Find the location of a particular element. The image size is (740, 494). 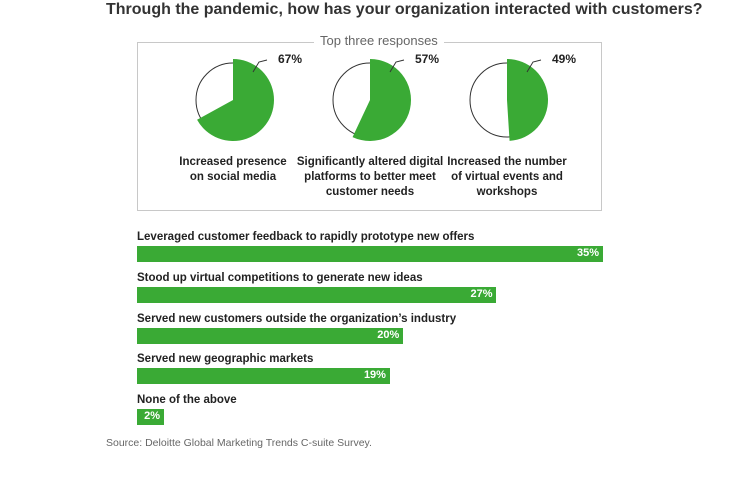

pie-caption: Increased presence on social media is located at coordinates (233, 169).